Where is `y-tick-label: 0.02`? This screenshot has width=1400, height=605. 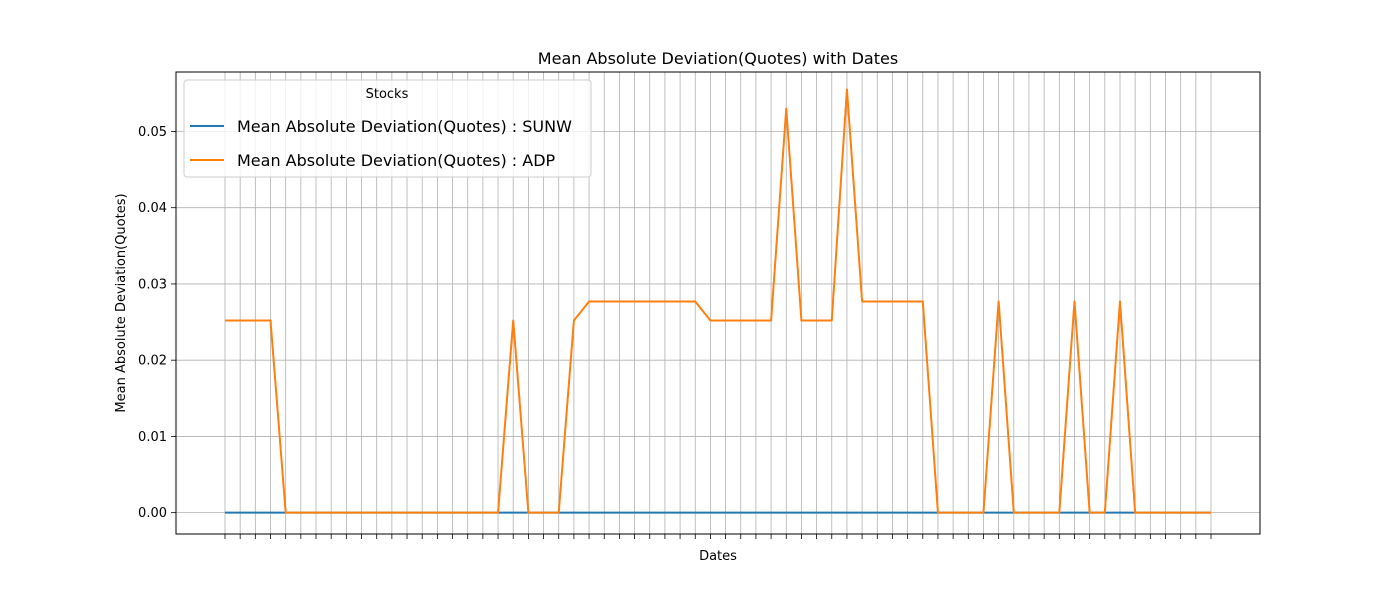 y-tick-label: 0.02 is located at coordinates (152, 361).